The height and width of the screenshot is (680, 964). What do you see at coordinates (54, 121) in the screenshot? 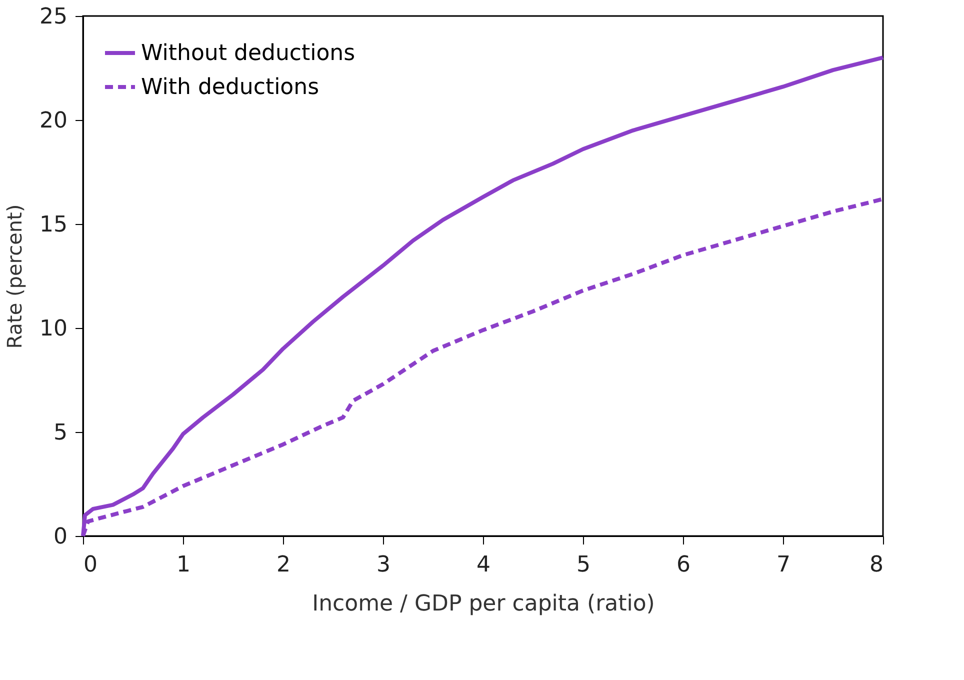
I see `y-tick-label: 20` at bounding box center [54, 121].